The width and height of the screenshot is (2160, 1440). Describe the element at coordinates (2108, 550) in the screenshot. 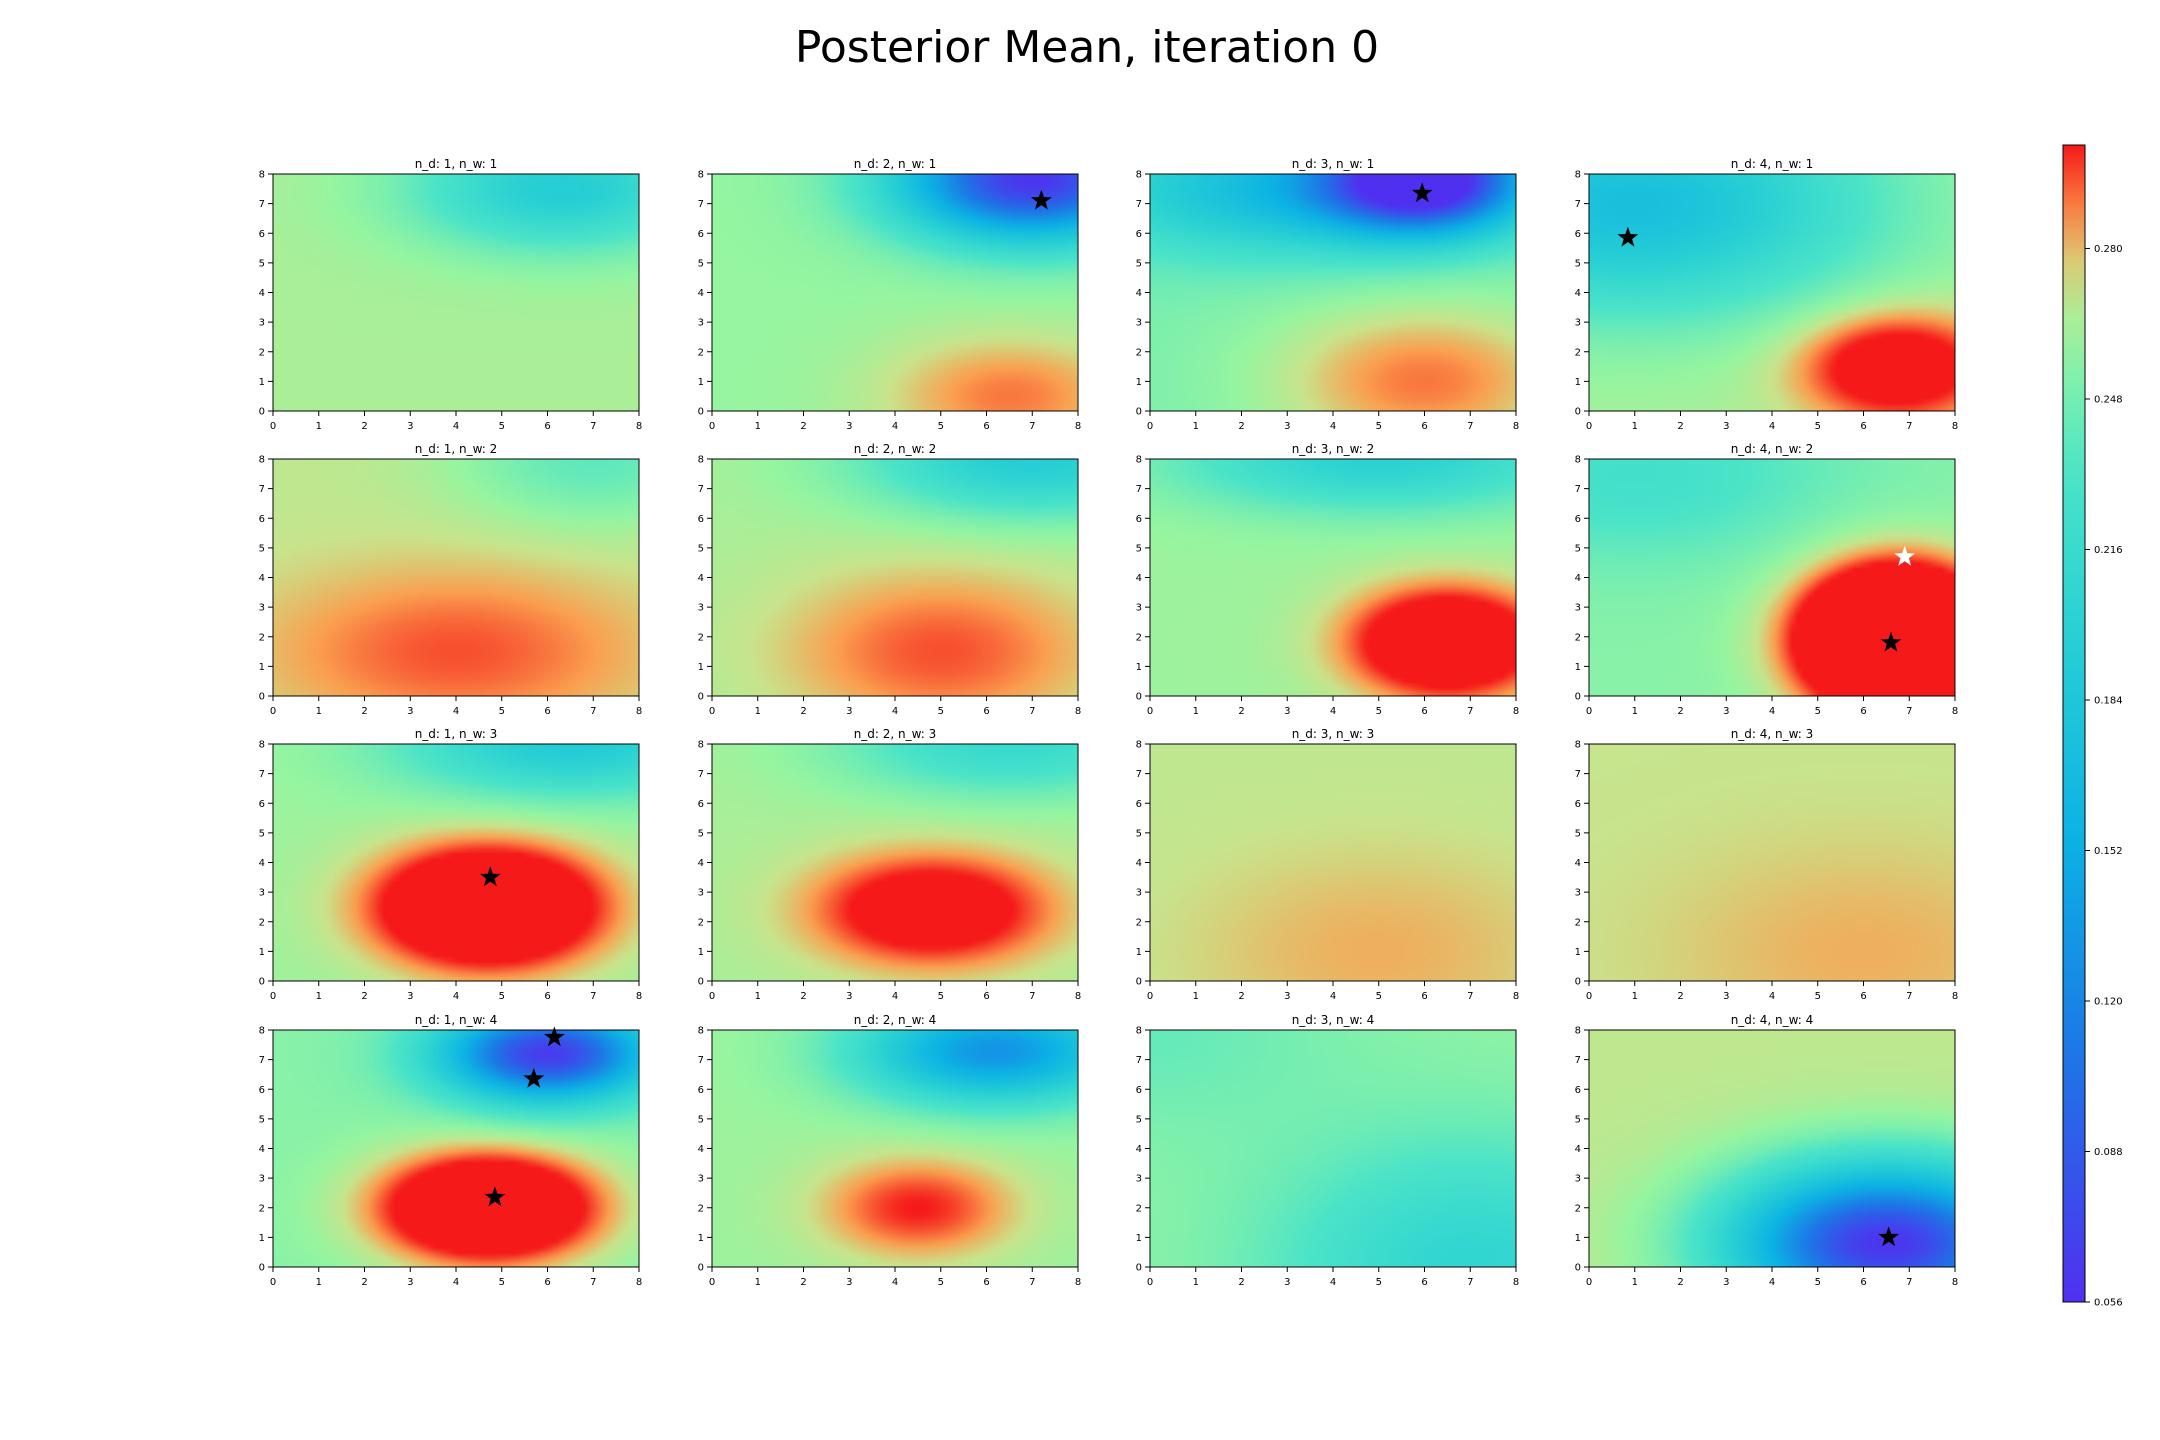

I see `colorbar-tick-label: 0.216` at that location.